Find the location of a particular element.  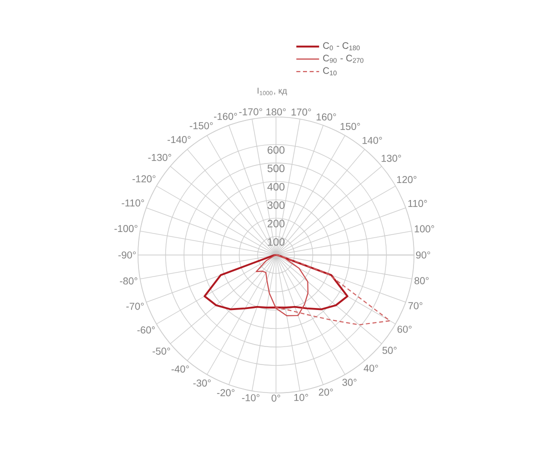

spoke-label: 180° is located at coordinates (276, 112).